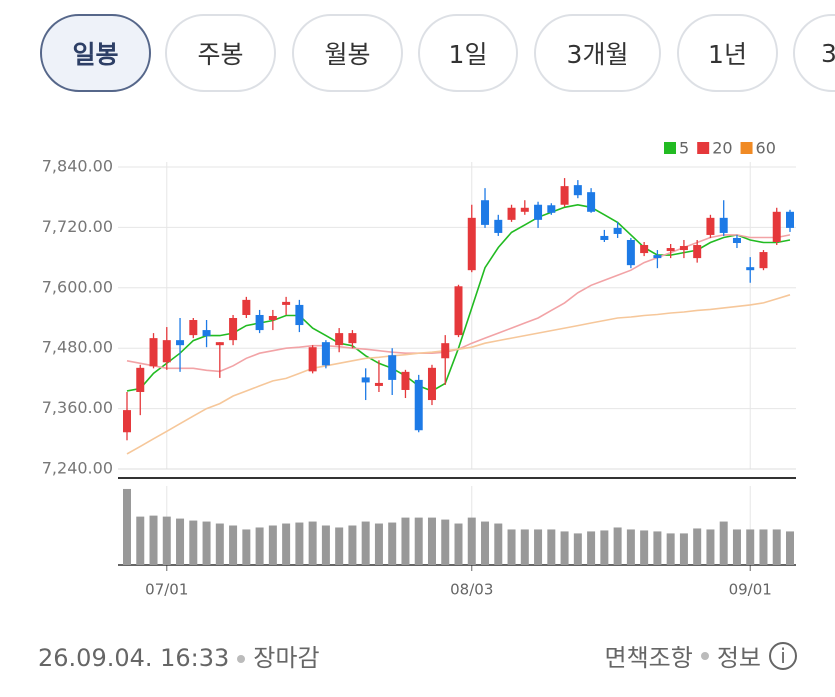 Image resolution: width=835 pixels, height=697 pixels. I want to click on period-tabs: 일봉 주봉 월봉 1일 3개월 1년 3, so click(437, 55).